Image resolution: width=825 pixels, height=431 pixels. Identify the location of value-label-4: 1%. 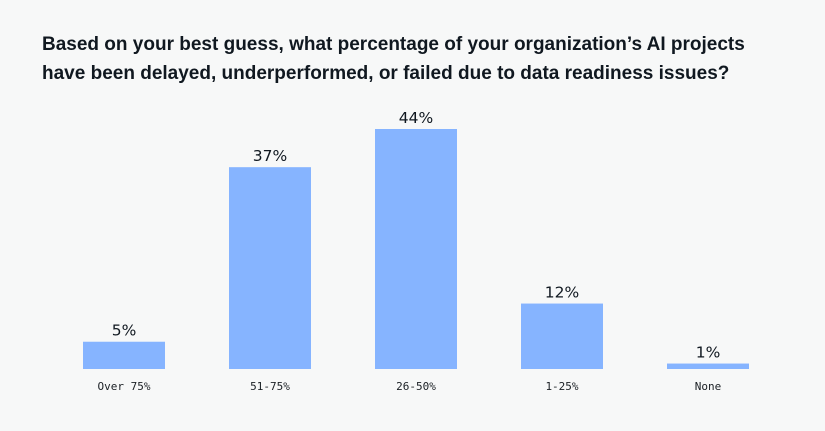
(708, 353).